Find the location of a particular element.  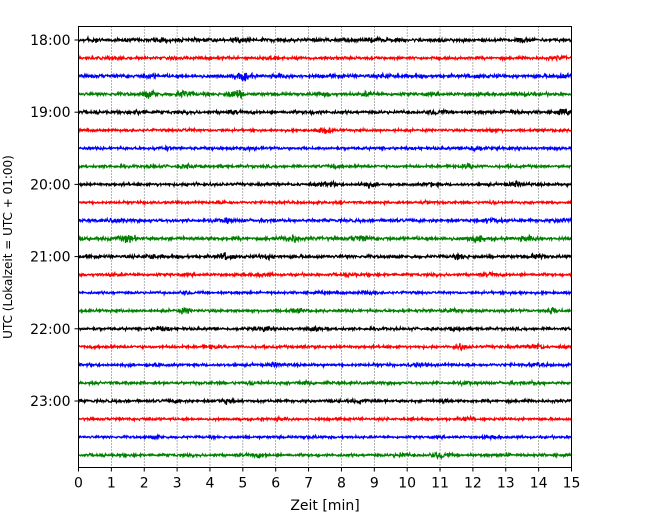

x-tick-label: 5 is located at coordinates (242, 484).